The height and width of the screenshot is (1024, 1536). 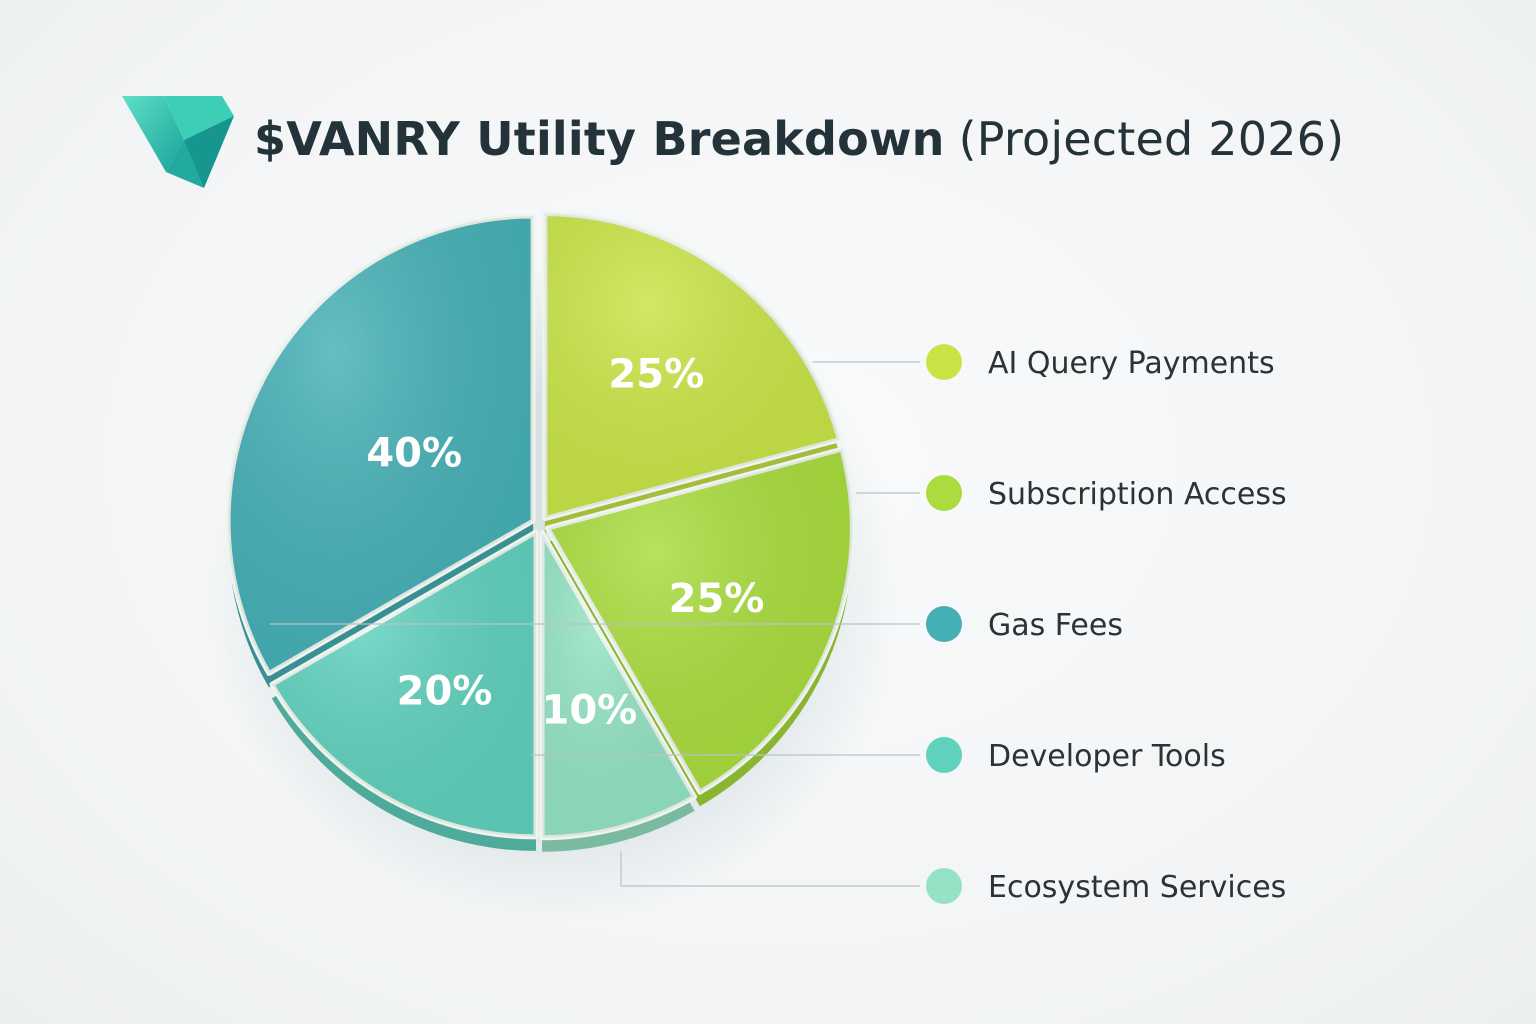 What do you see at coordinates (445, 691) in the screenshot?
I see `pie-slice-label-developer-tools: 20%` at bounding box center [445, 691].